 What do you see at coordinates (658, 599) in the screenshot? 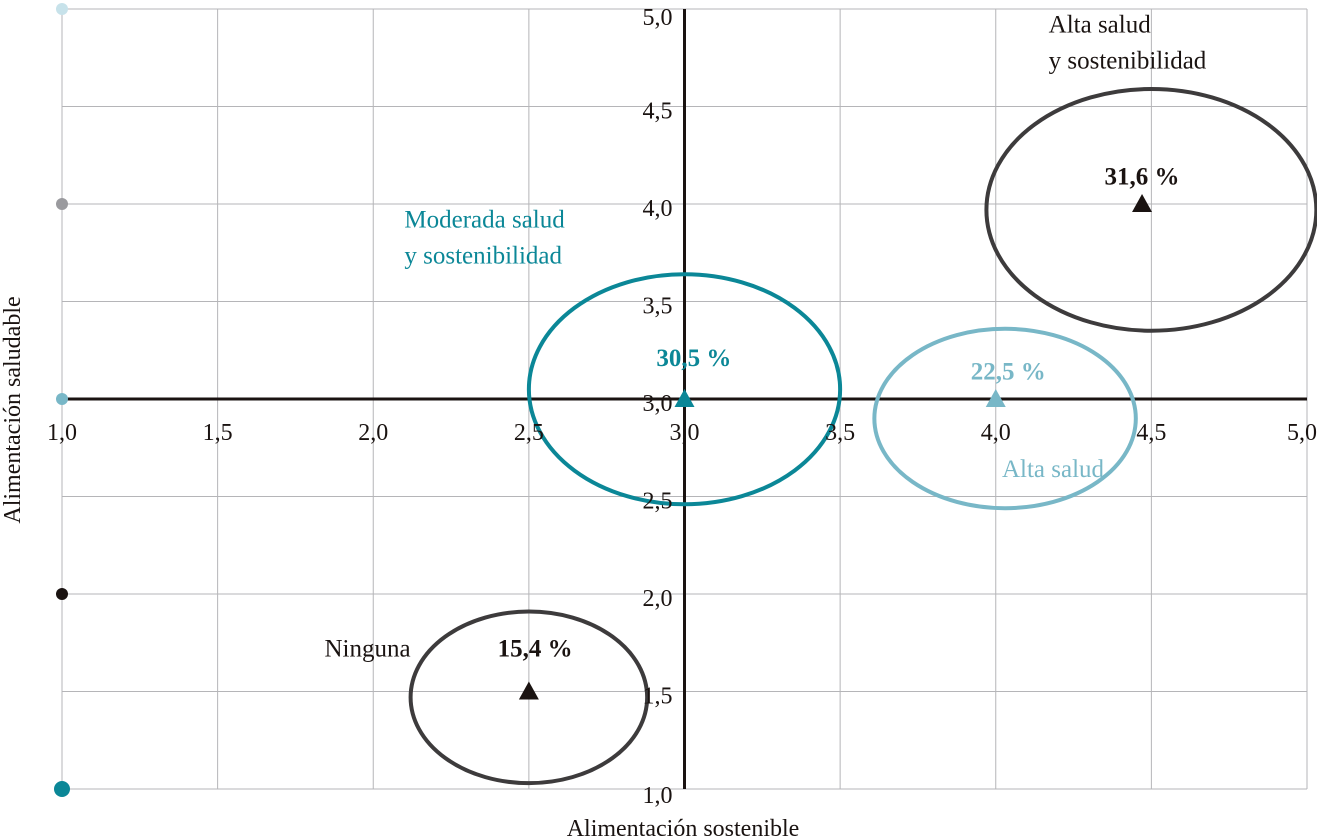
I see `y-tick-label: 2,0` at bounding box center [658, 599].